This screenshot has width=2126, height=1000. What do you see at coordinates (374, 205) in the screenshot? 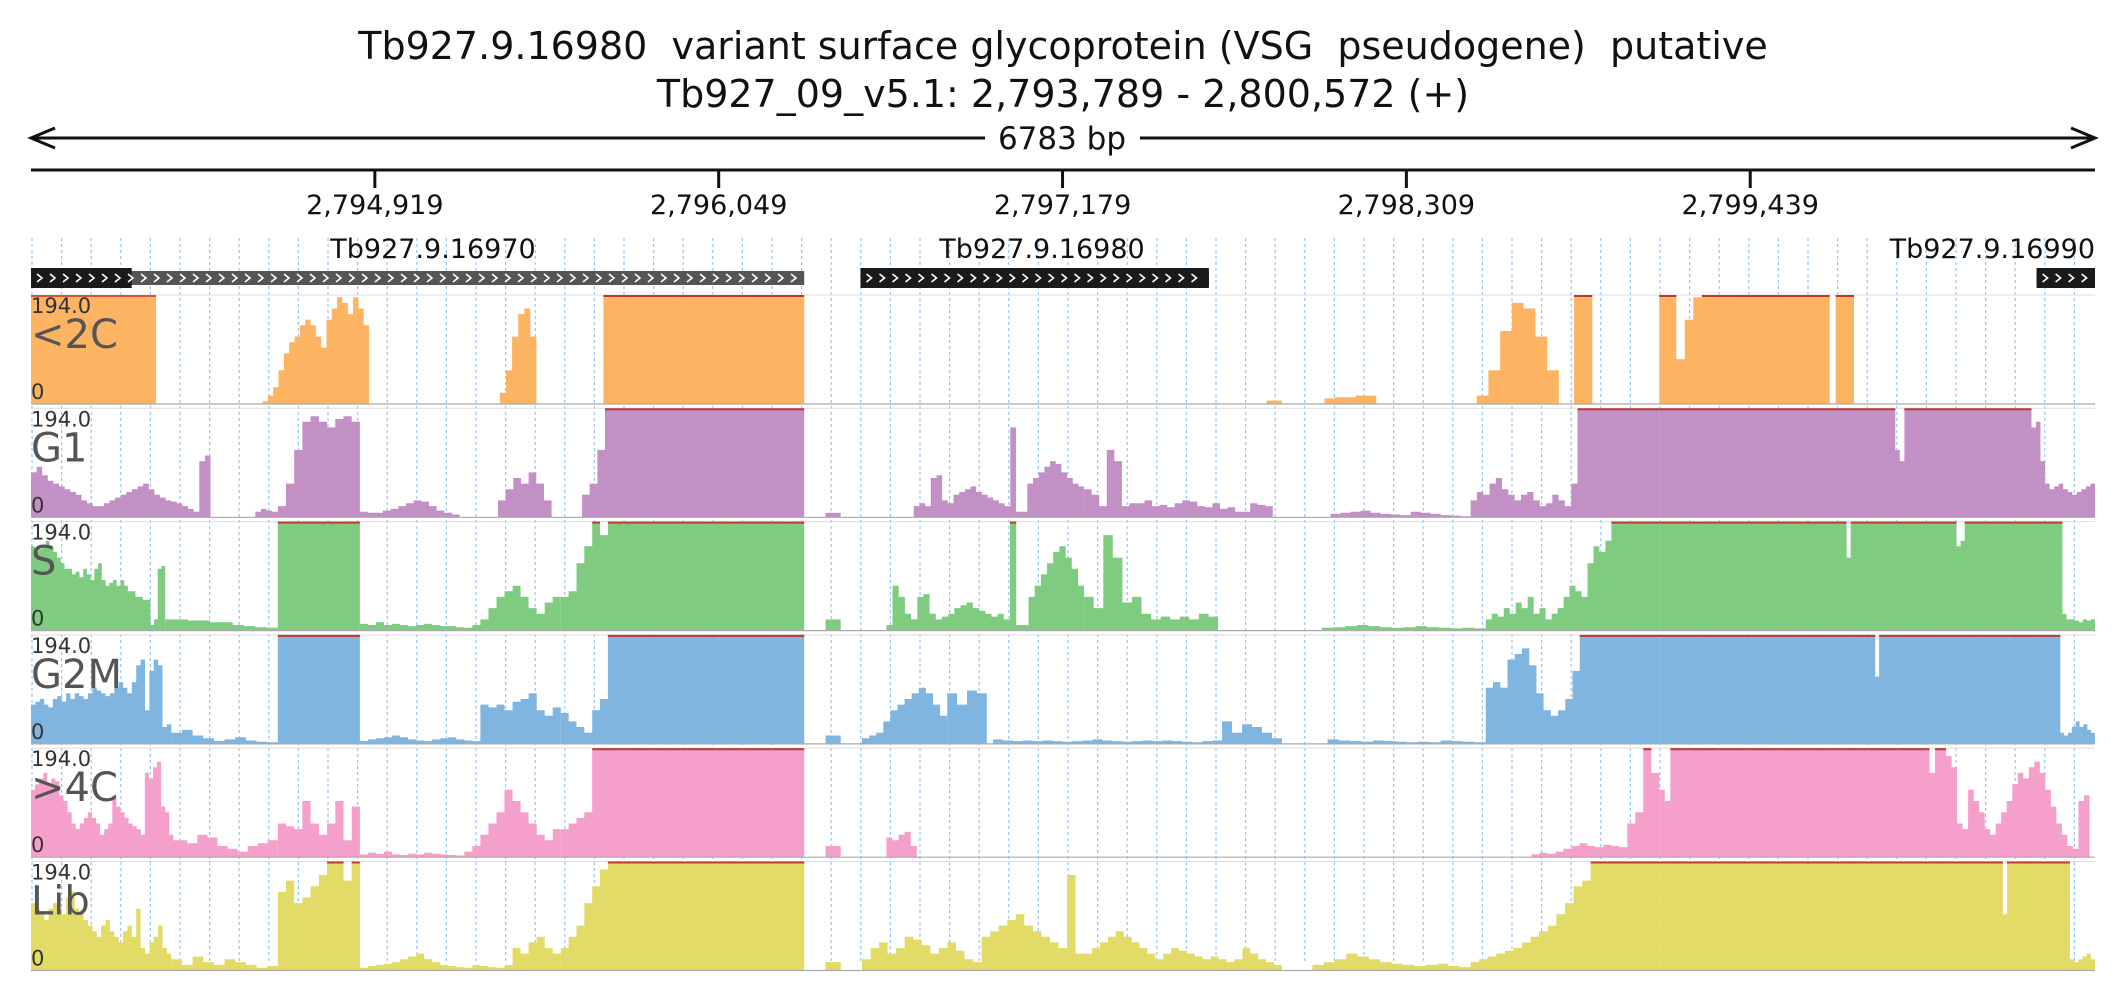
I see `axis-tick-label: 2,794,919` at bounding box center [374, 205].